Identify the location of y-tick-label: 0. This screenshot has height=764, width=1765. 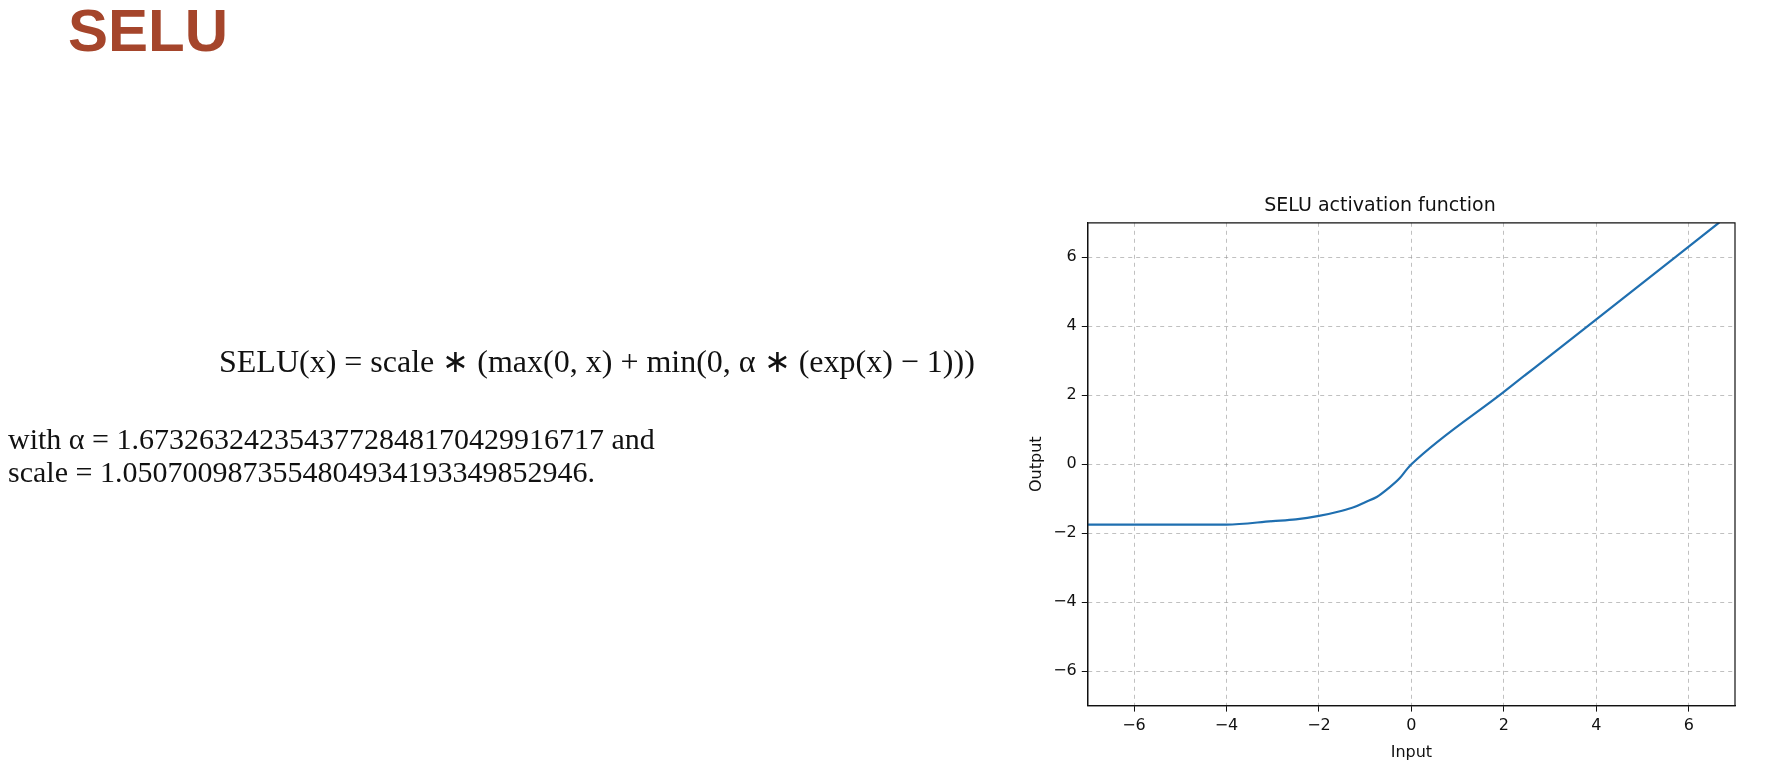
(1071, 463).